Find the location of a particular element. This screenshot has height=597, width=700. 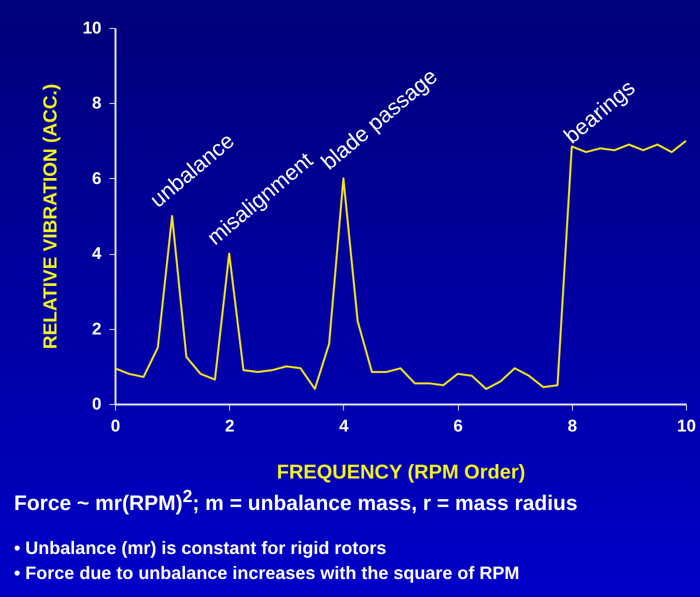

y-tick-label: 4 is located at coordinates (97, 254).